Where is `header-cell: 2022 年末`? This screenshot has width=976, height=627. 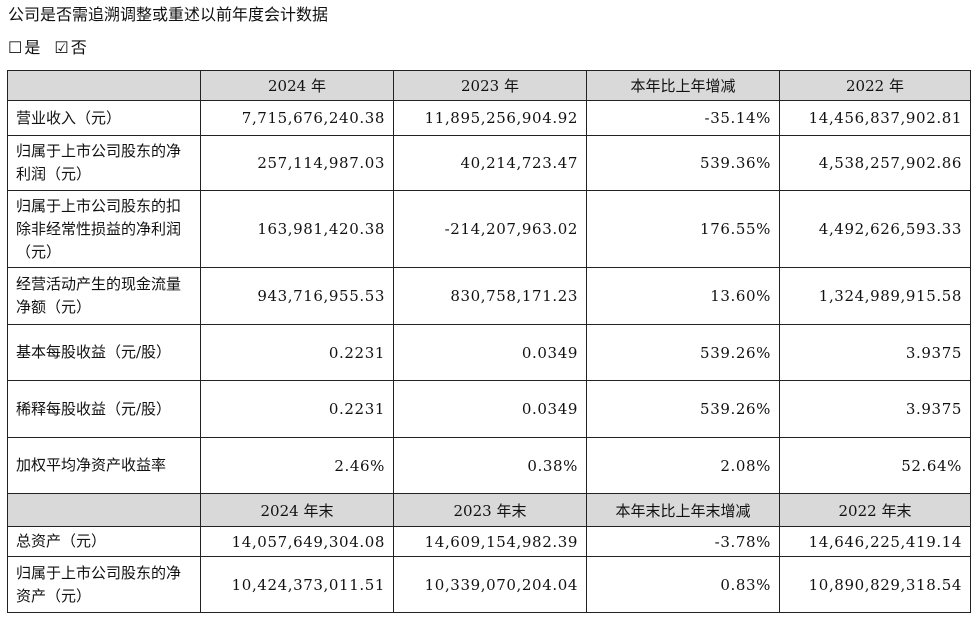
header-cell: 2022 年末 is located at coordinates (875, 510).